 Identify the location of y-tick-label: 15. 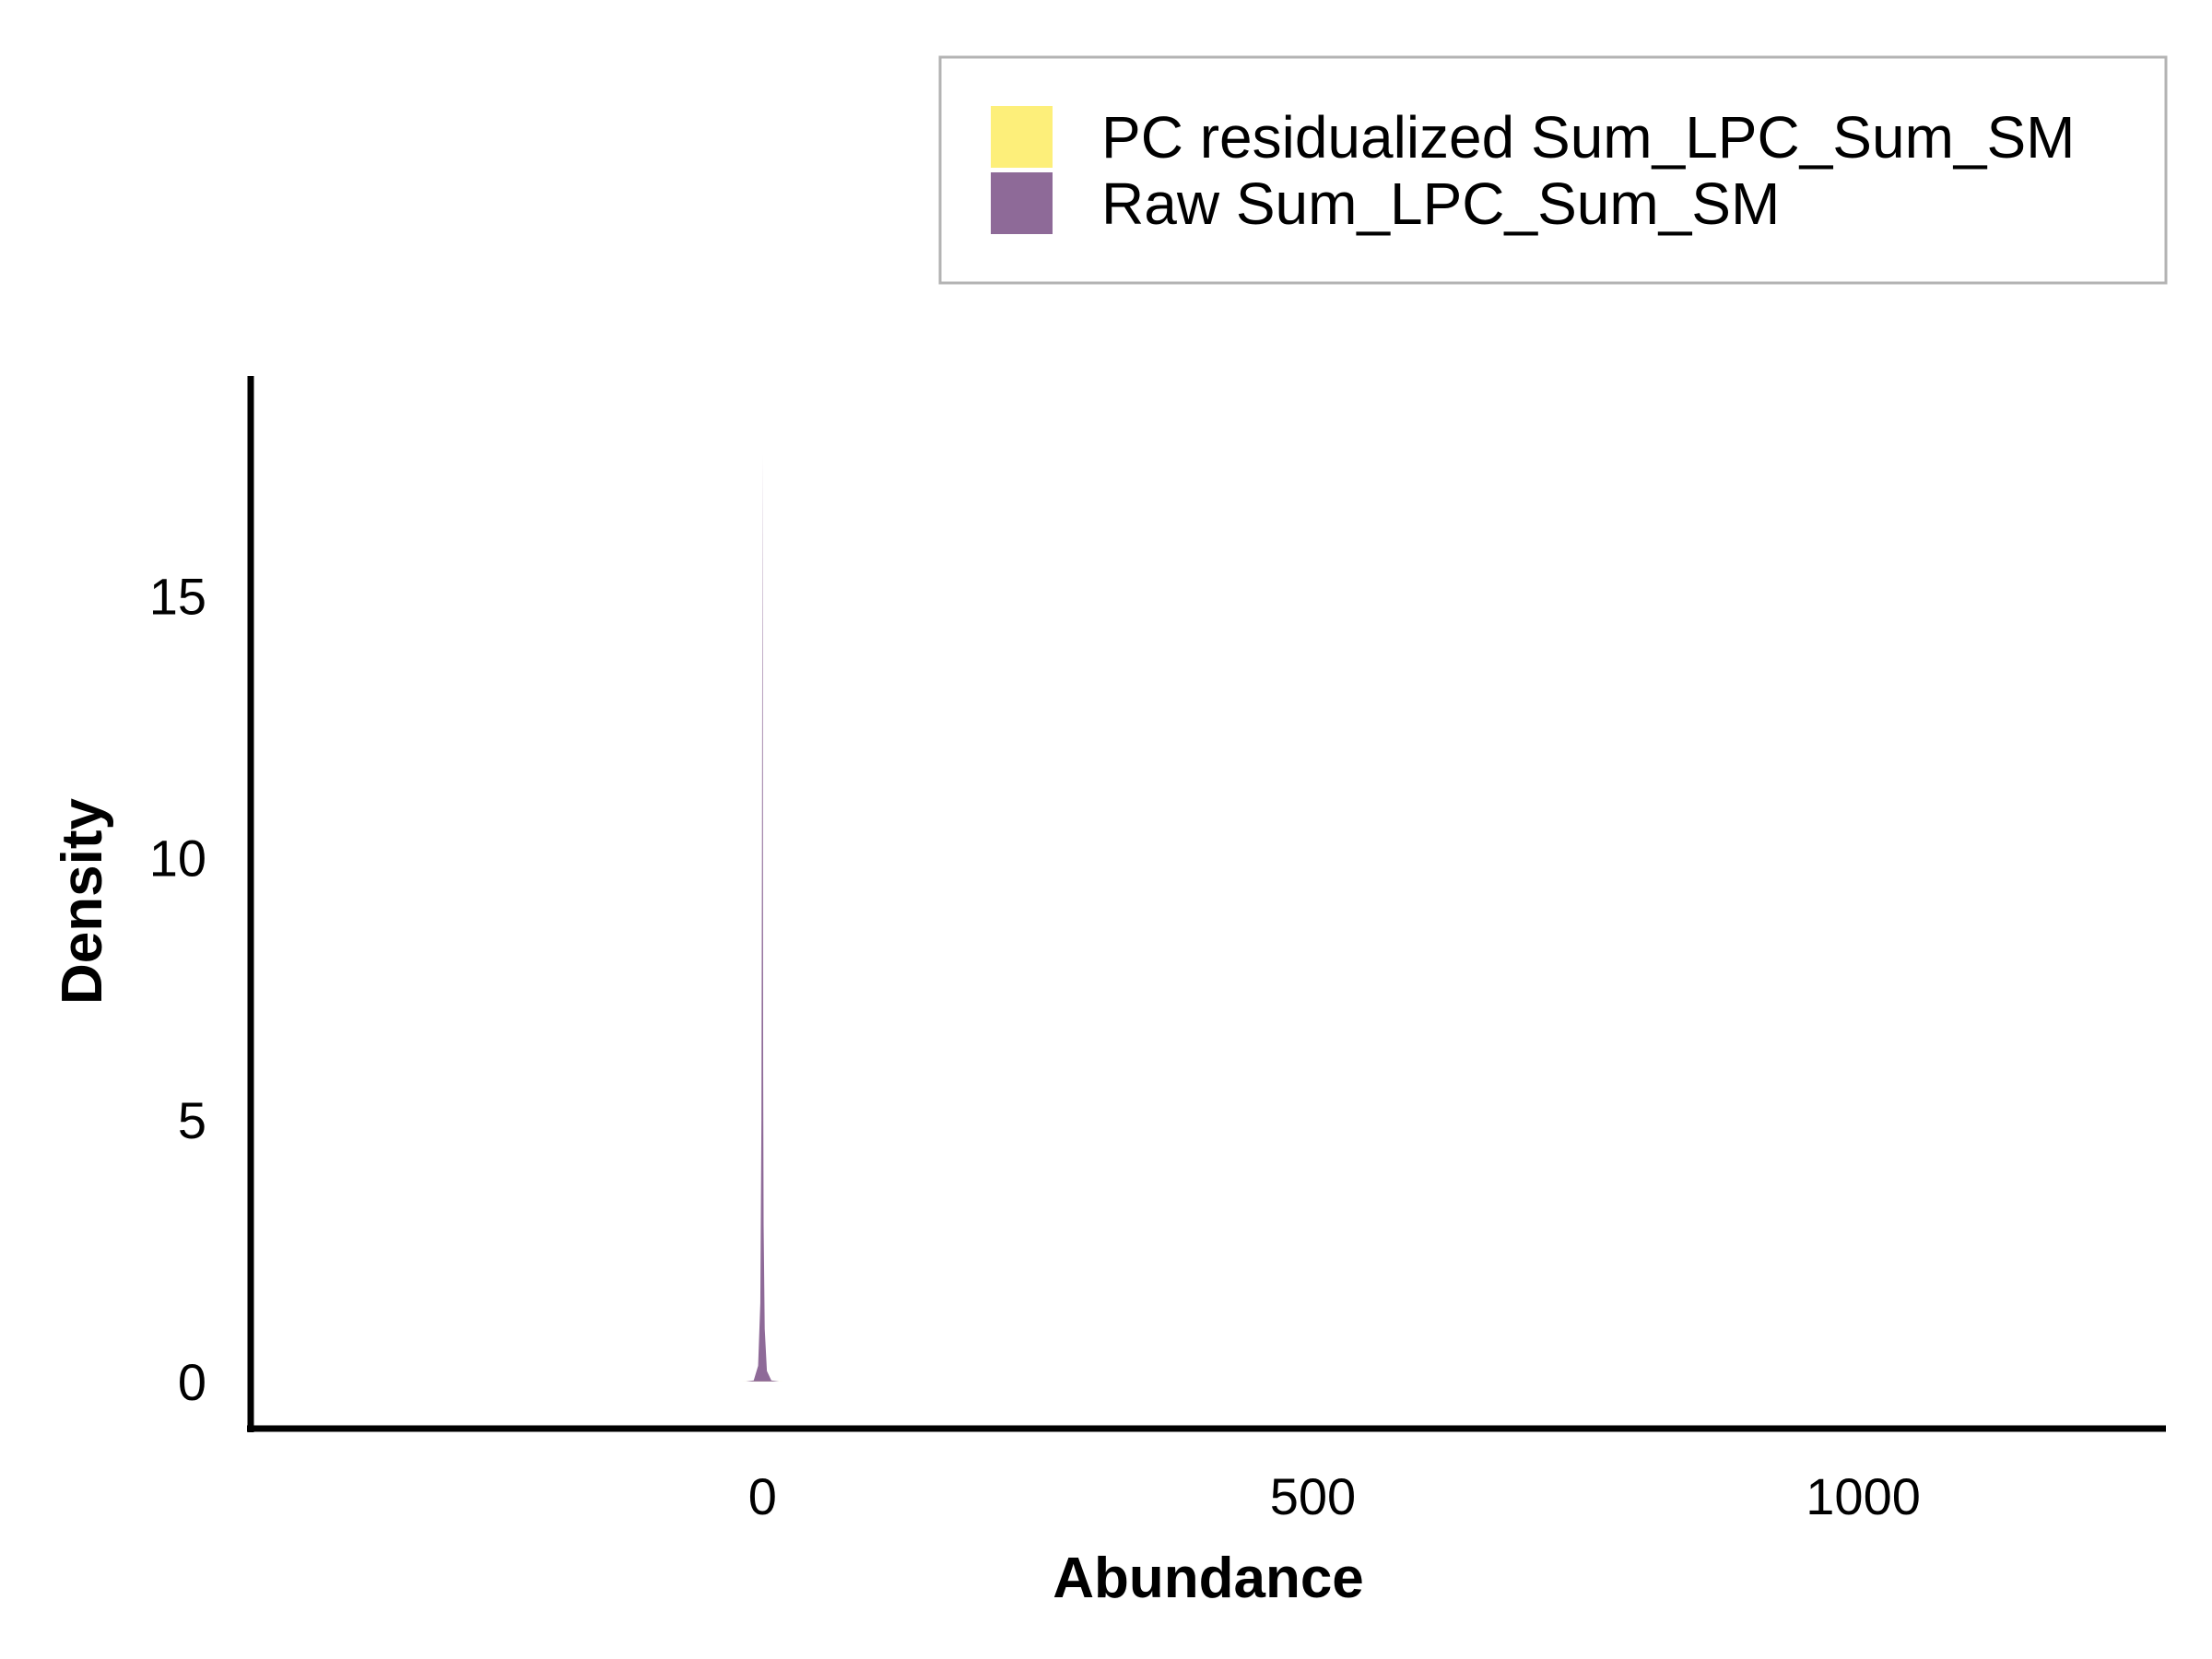
(177, 597).